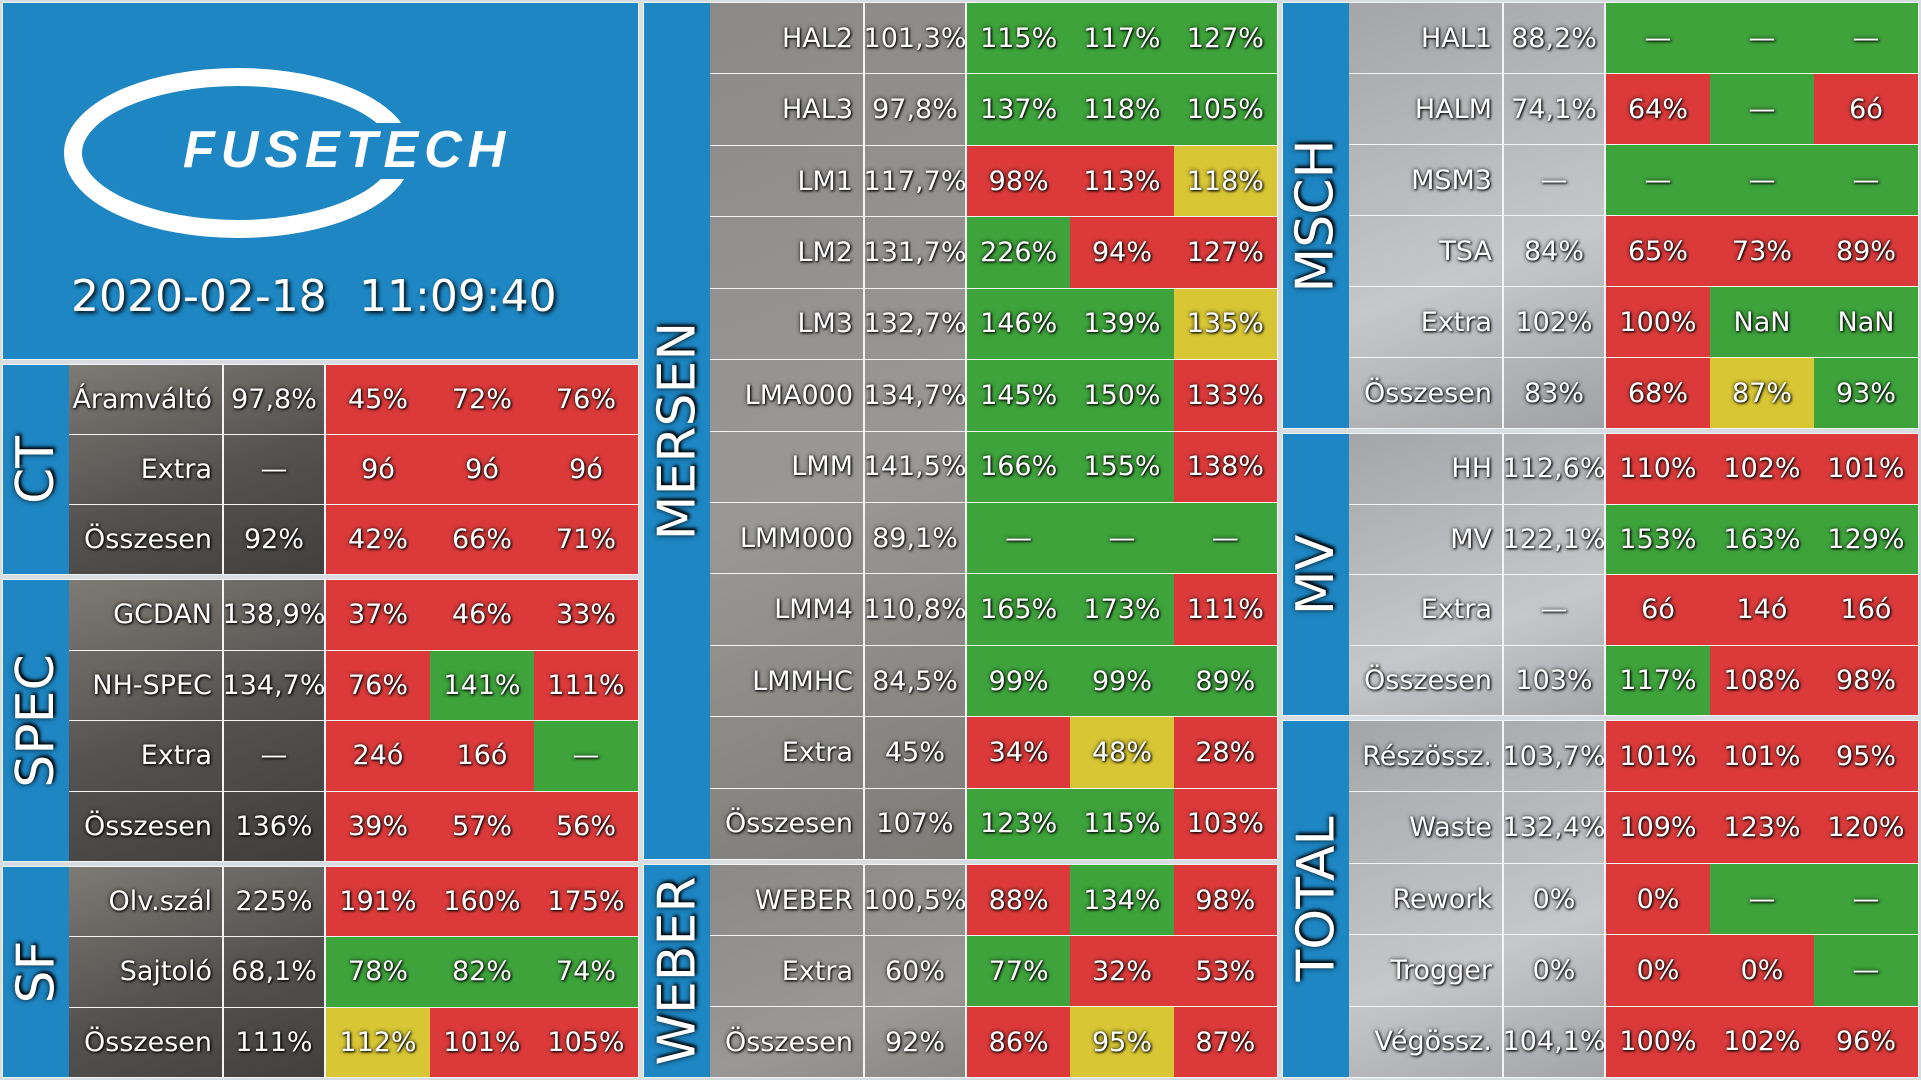 The width and height of the screenshot is (1921, 1080). What do you see at coordinates (146, 972) in the screenshot?
I see `row-name: Sajtoló` at bounding box center [146, 972].